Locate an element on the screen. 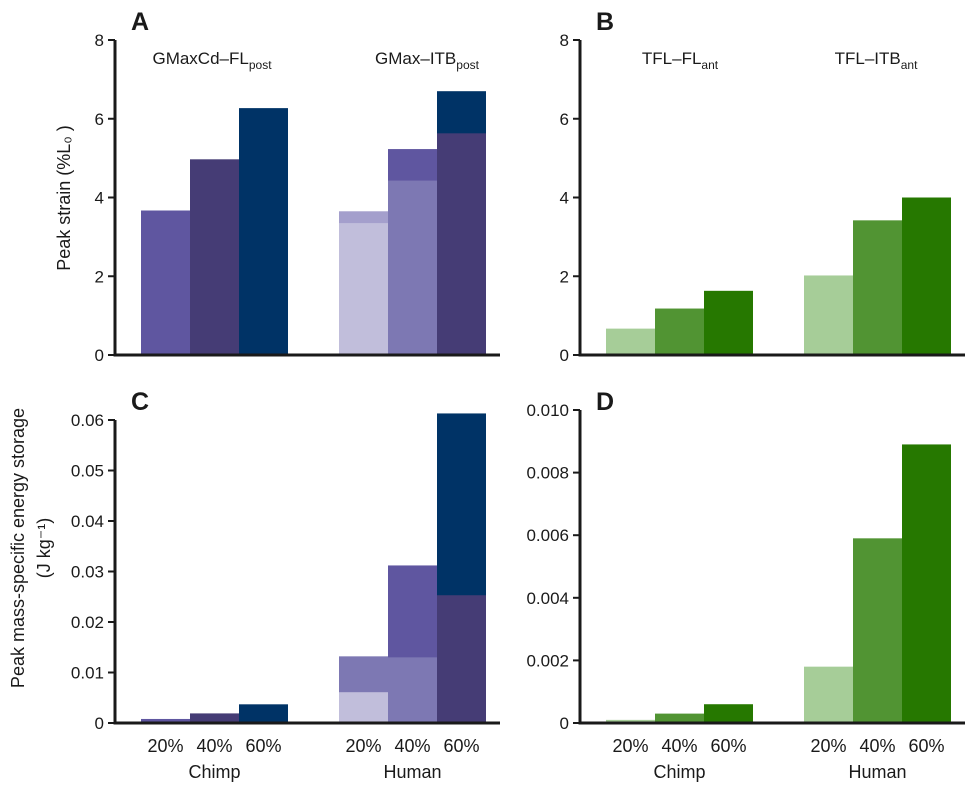 Image resolution: width=973 pixels, height=790 pixels. x-category-label-c-1-2: 60% is located at coordinates (461, 746).